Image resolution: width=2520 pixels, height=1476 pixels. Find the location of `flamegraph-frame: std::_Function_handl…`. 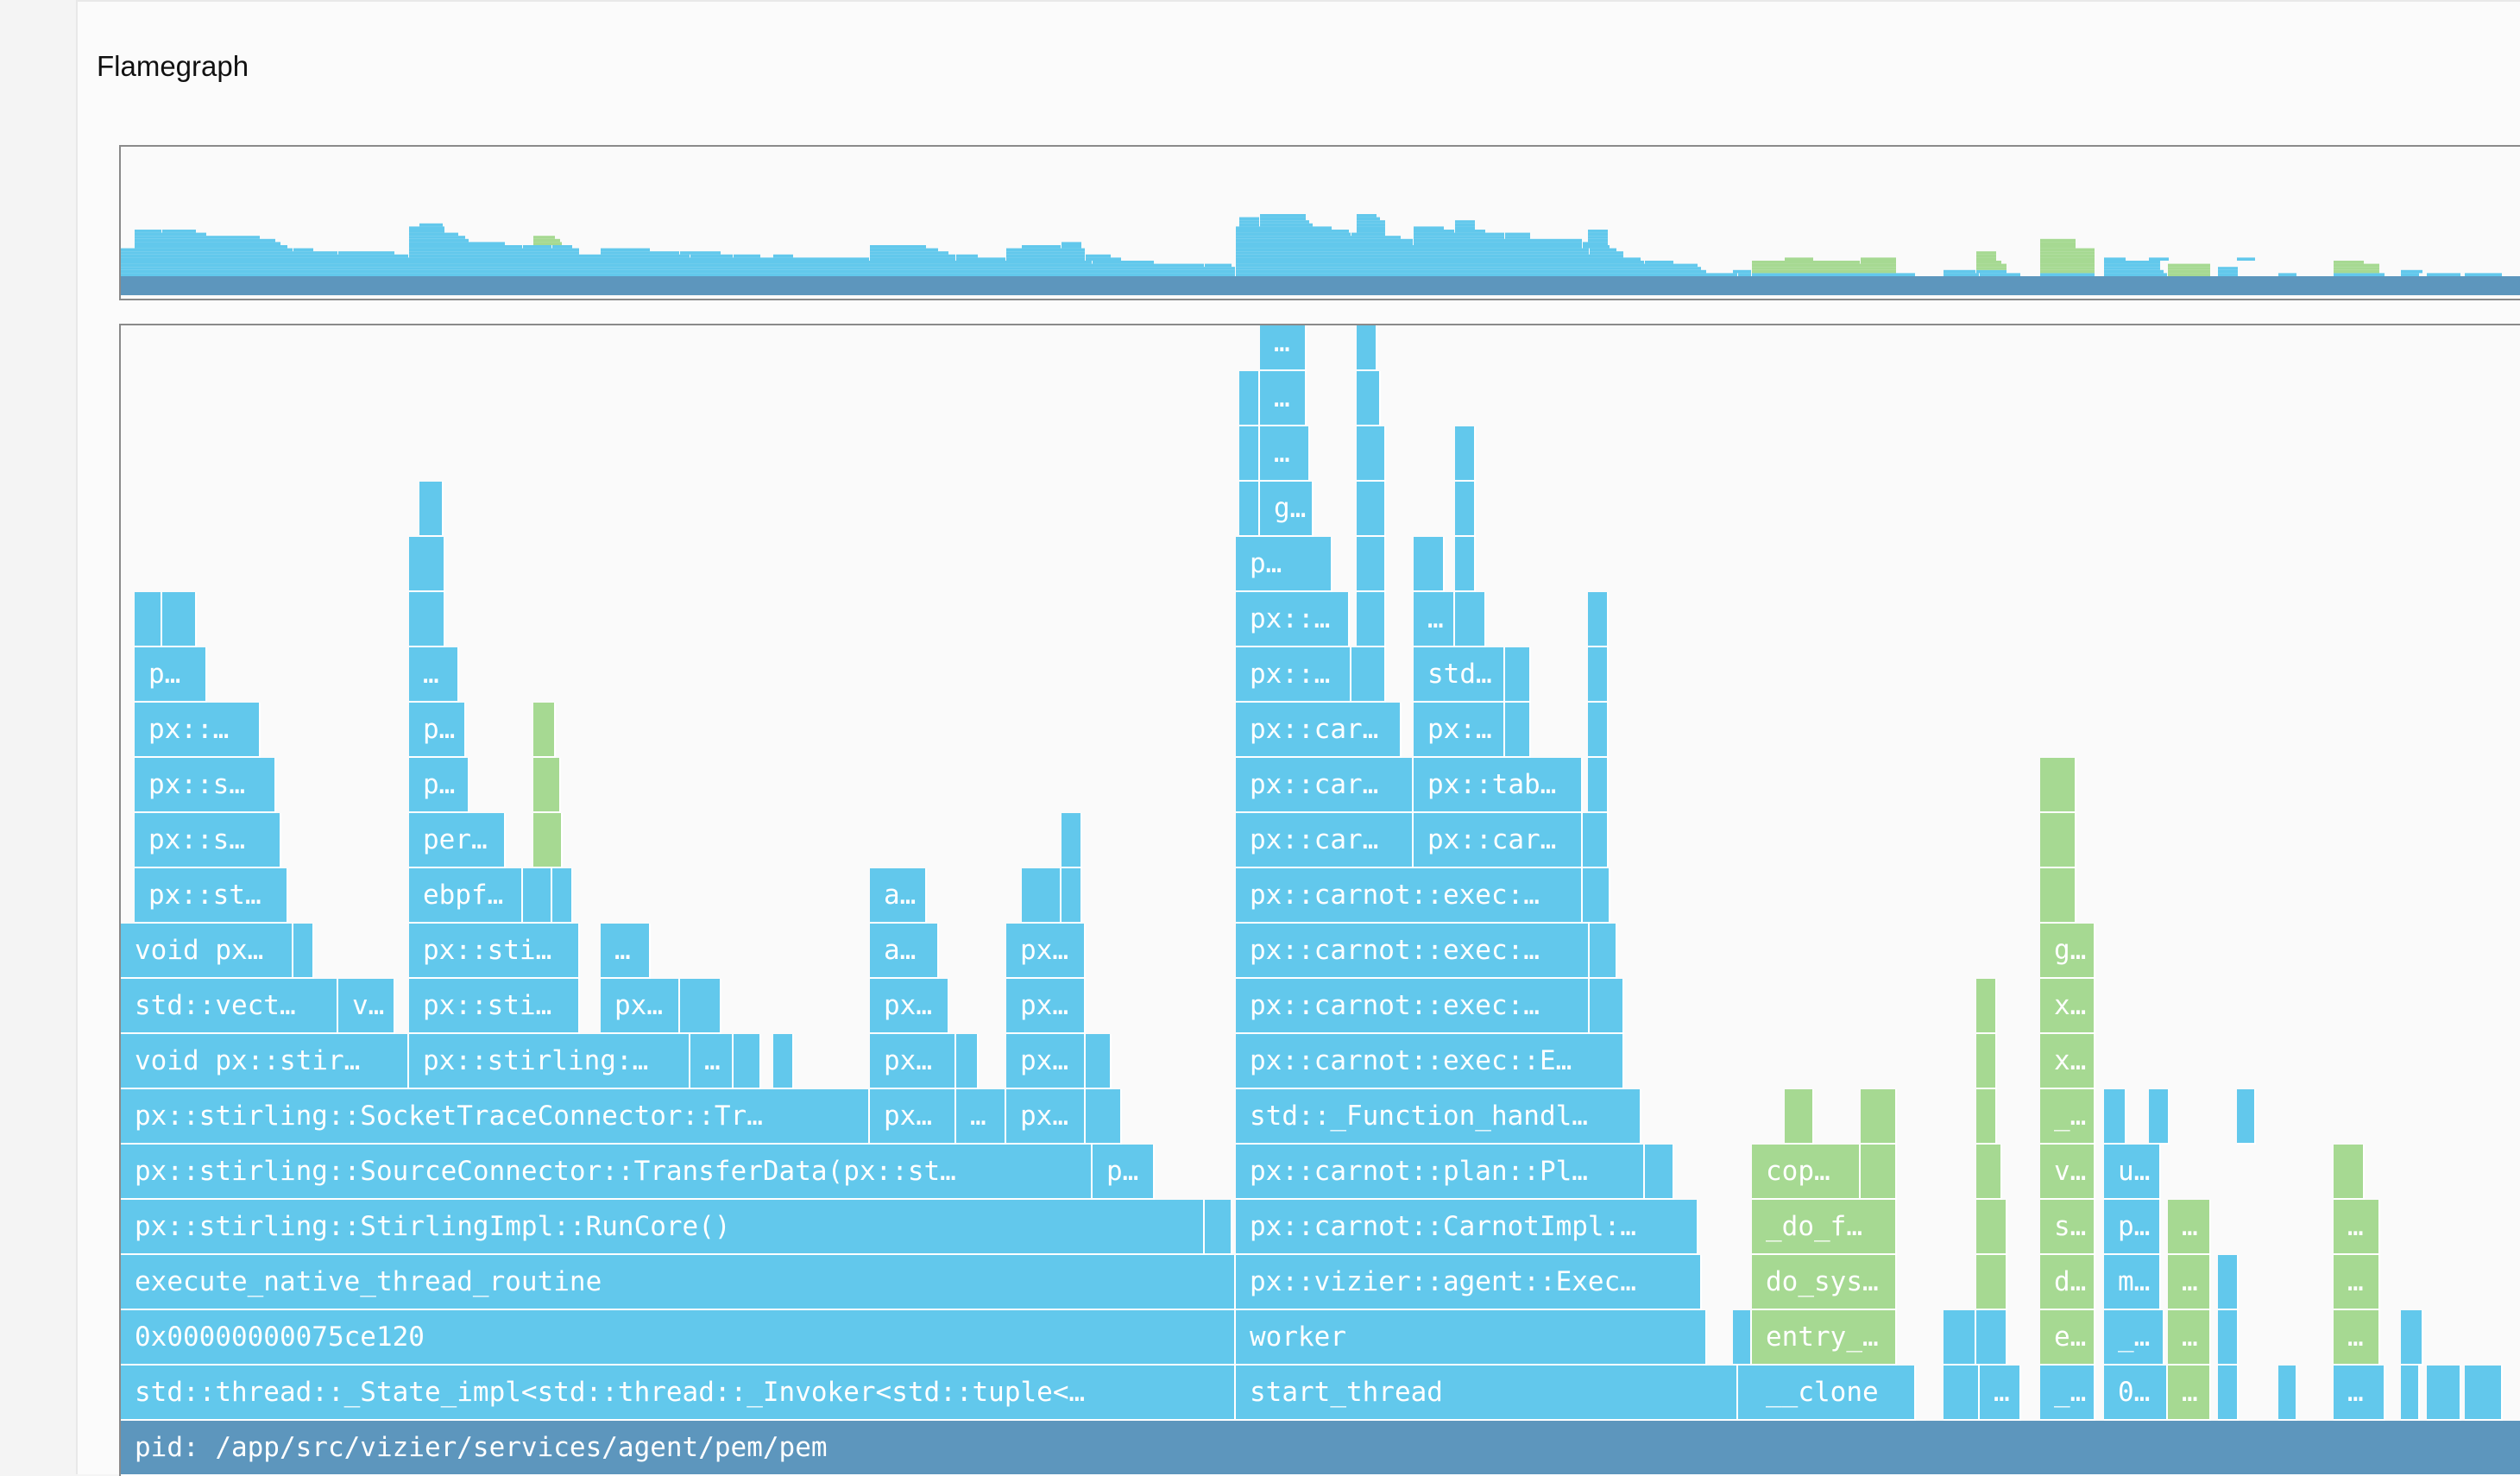

flamegraph-frame: std::_Function_handl… is located at coordinates (1439, 1117).